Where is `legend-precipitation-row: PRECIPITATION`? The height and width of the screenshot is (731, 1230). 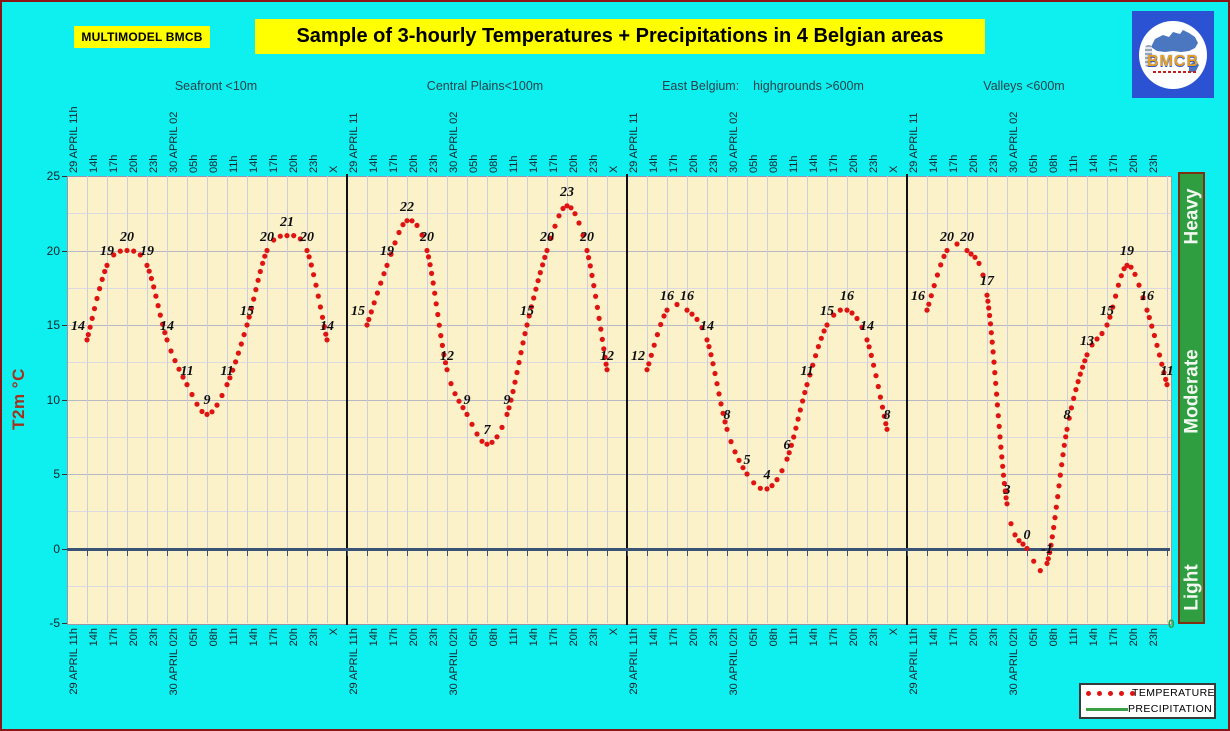
legend-precipitation-row: PRECIPITATION is located at coordinates (1148, 709).